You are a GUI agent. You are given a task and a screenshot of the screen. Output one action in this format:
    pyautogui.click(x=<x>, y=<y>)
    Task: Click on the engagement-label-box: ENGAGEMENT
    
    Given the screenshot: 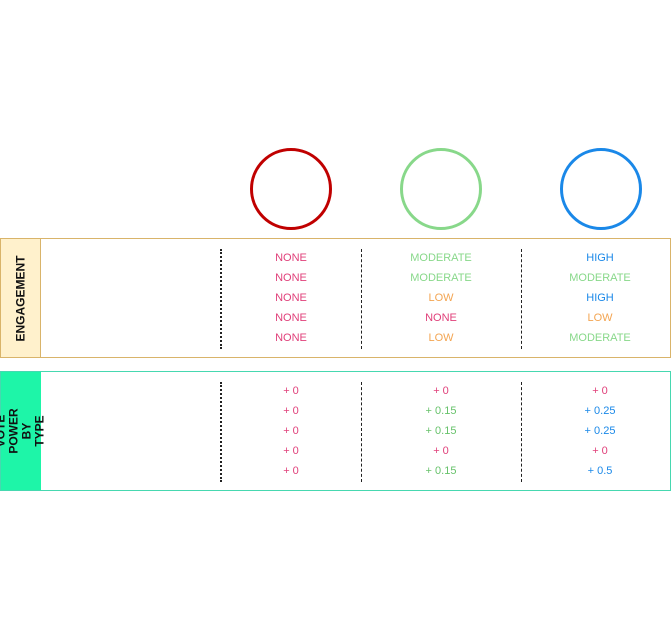 What is the action you would take?
    pyautogui.click(x=21, y=298)
    